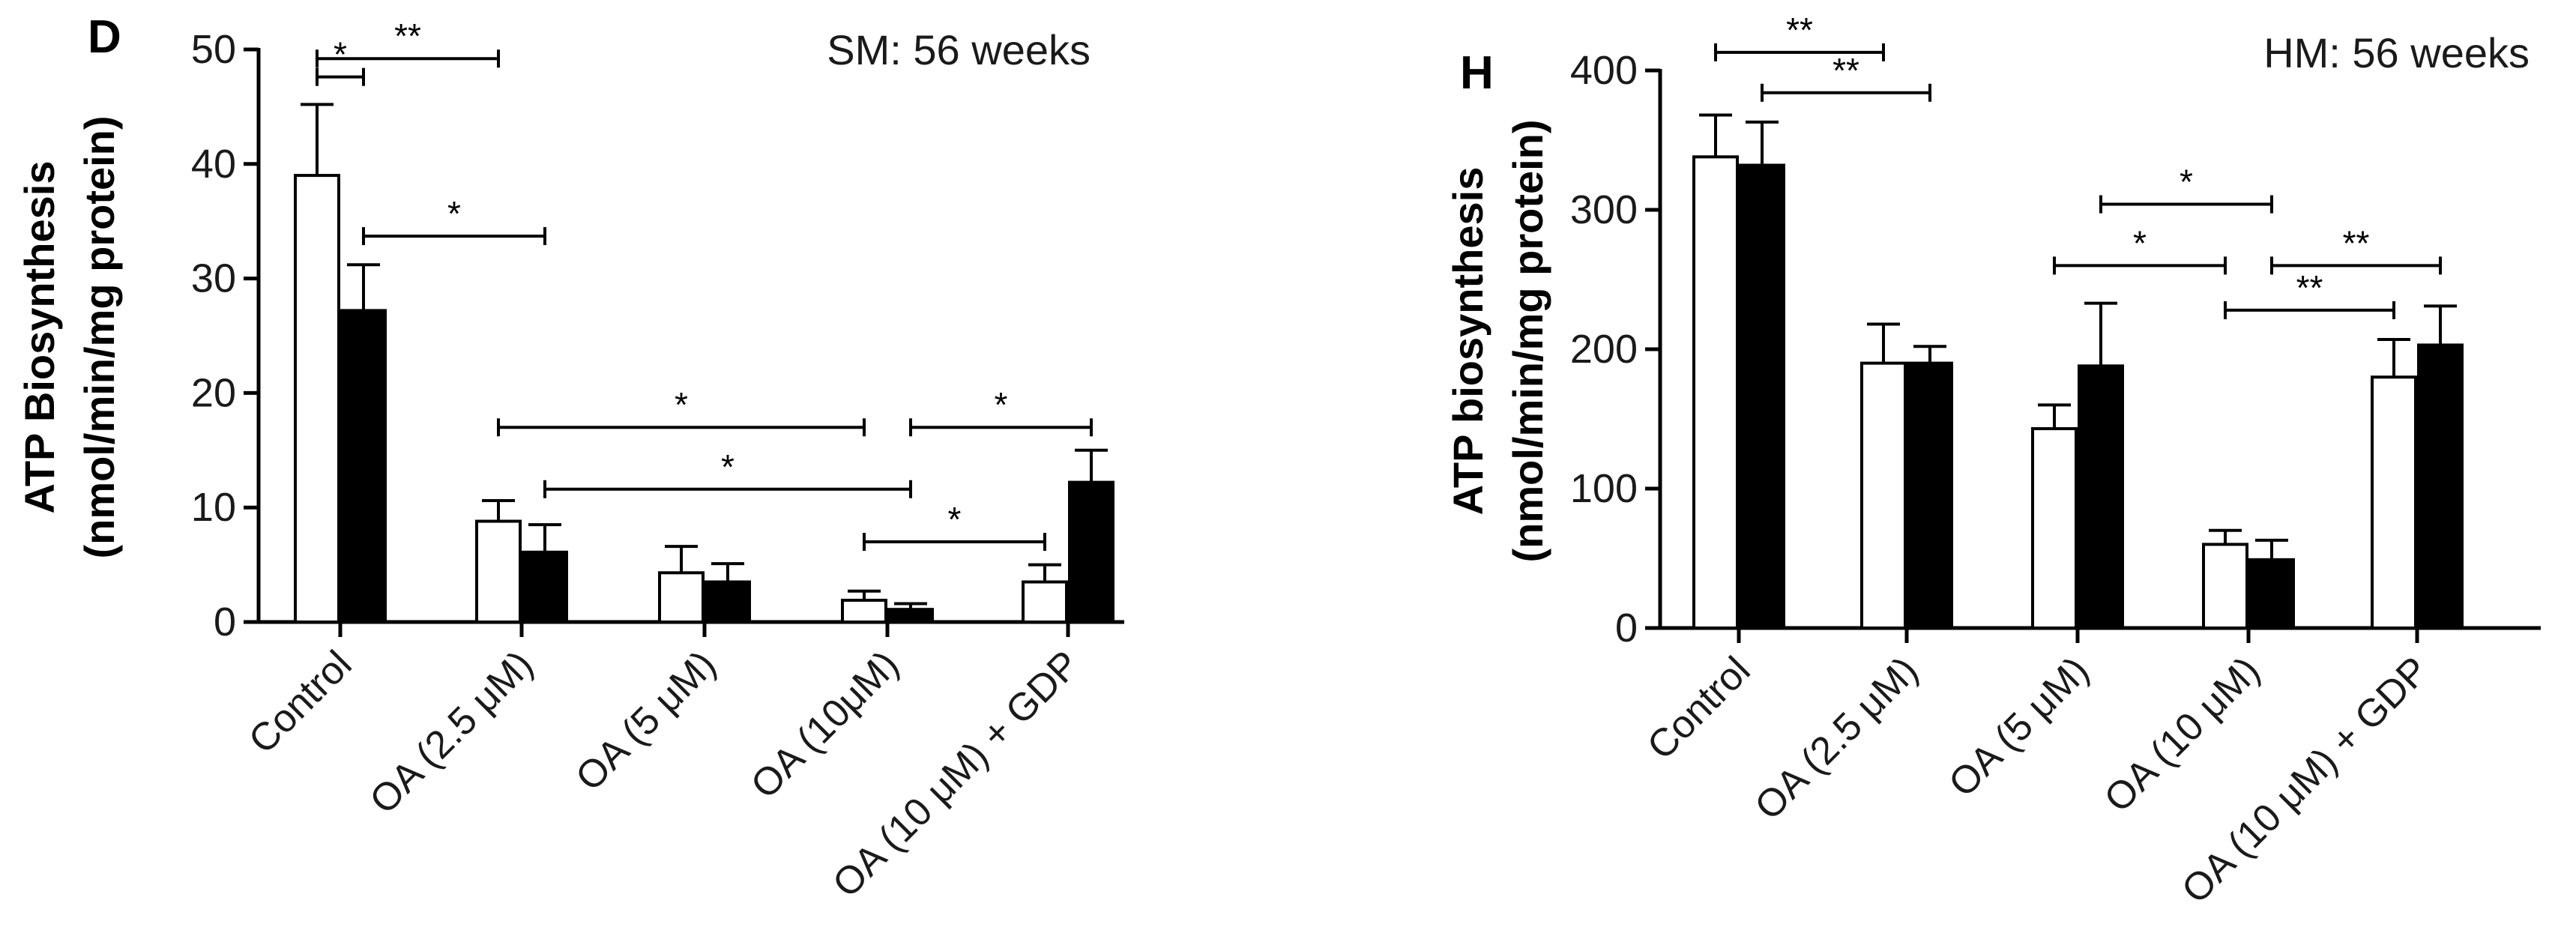  I want to click on y-tick-label: 20, so click(214, 392).